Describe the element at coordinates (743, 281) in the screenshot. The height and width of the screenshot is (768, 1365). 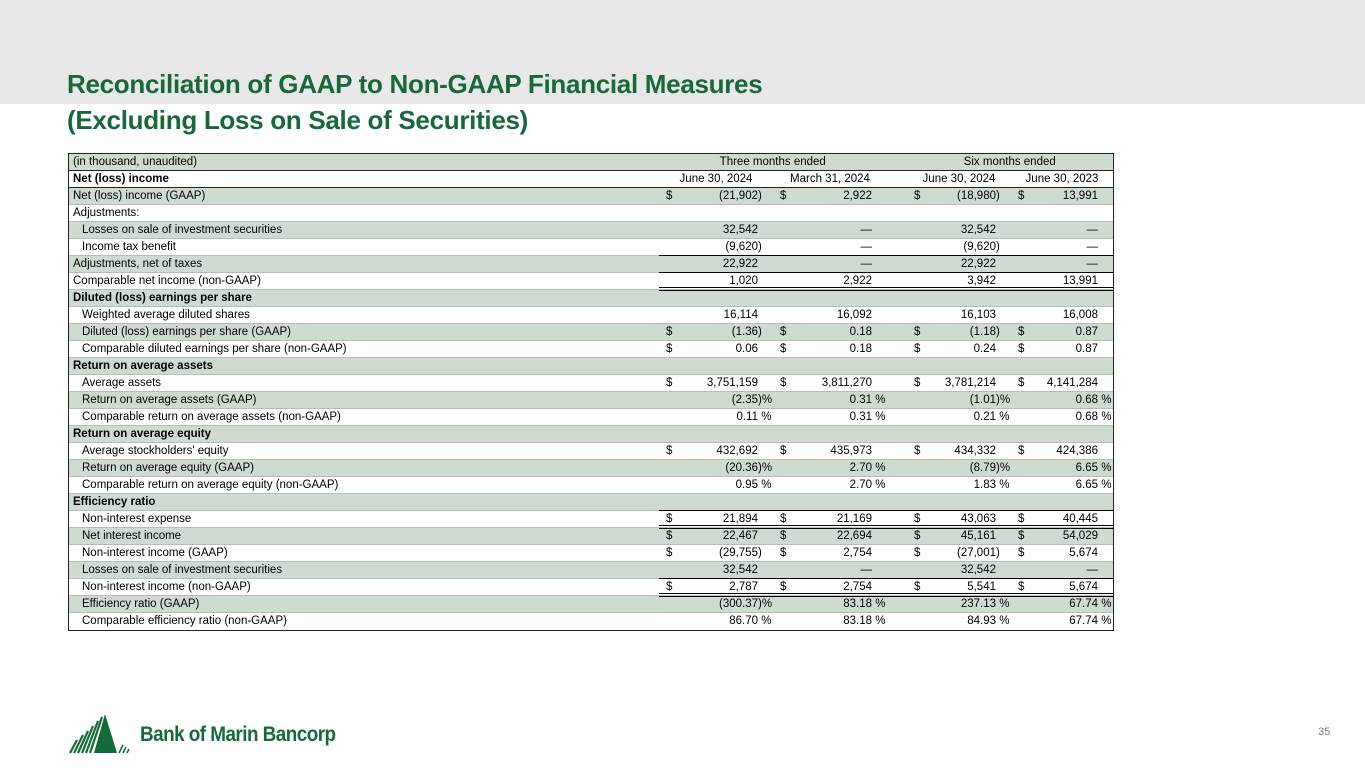
I see `value: 1,020` at that location.